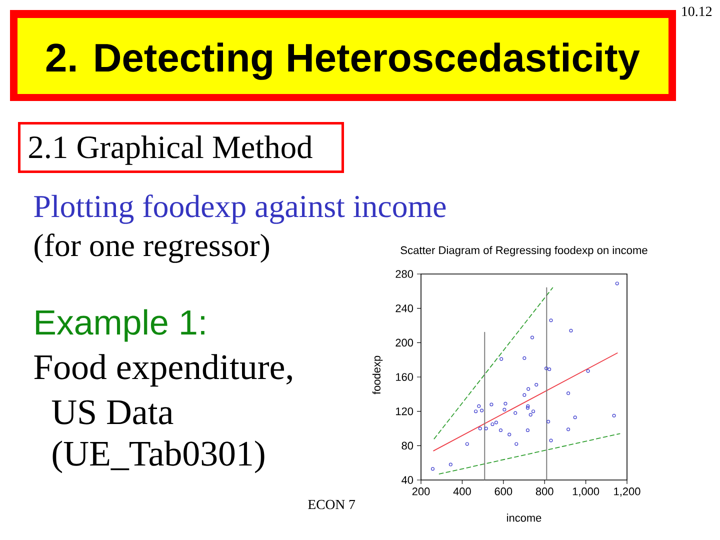 The height and width of the screenshot is (540, 720). I want to click on x-tick-label: 1,200, so click(627, 492).